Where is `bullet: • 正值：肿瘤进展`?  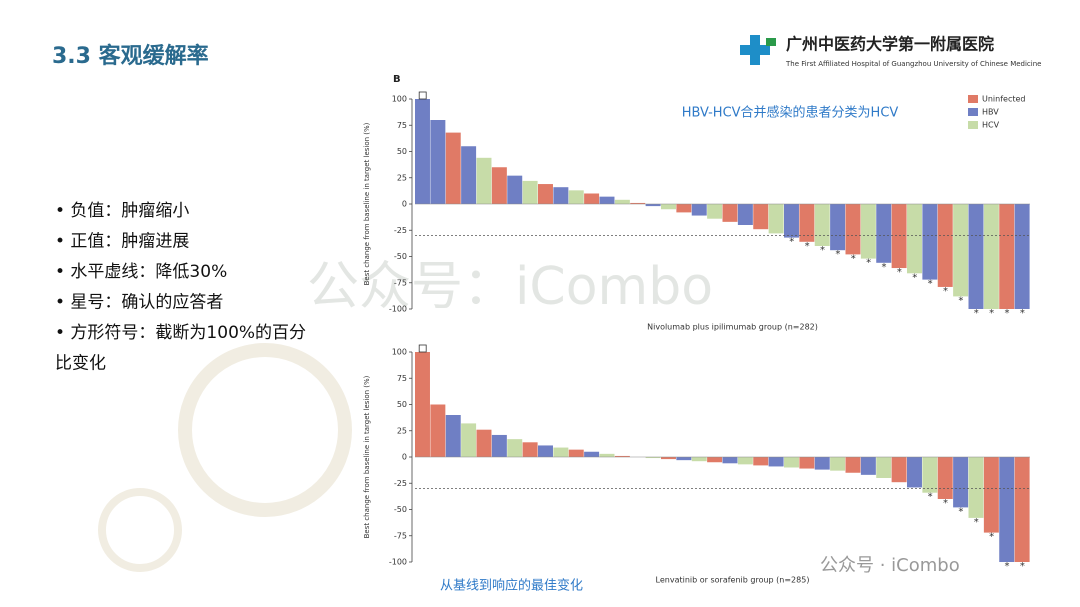
bullet: • 正值：肿瘤进展 is located at coordinates (122, 242).